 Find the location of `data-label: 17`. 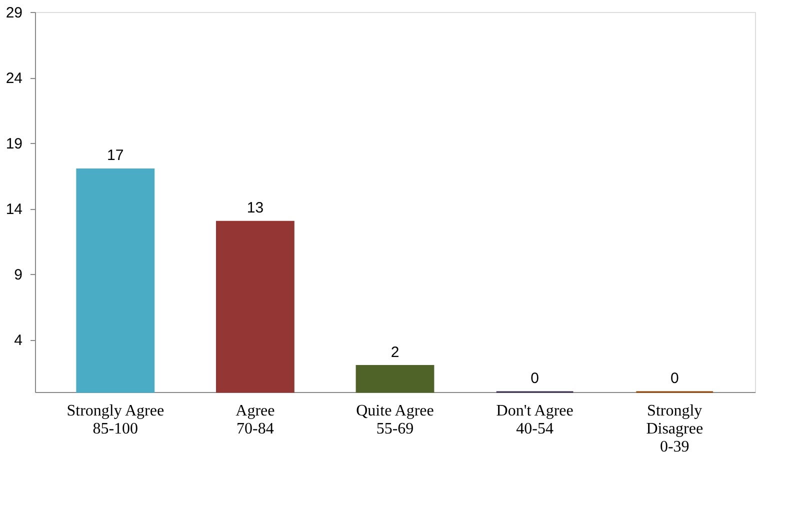

data-label: 17 is located at coordinates (115, 155).